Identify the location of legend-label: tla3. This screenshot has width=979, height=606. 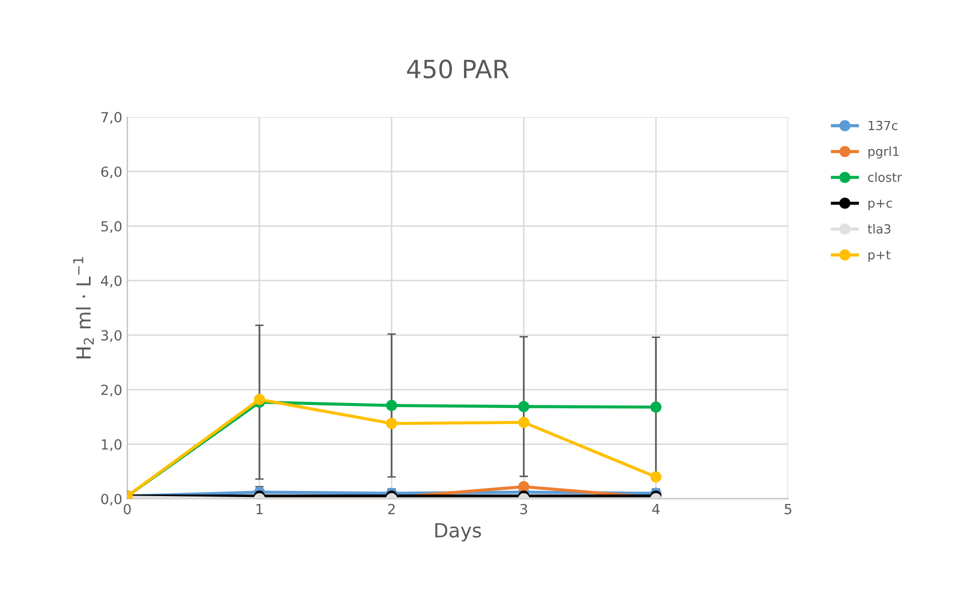
(879, 229).